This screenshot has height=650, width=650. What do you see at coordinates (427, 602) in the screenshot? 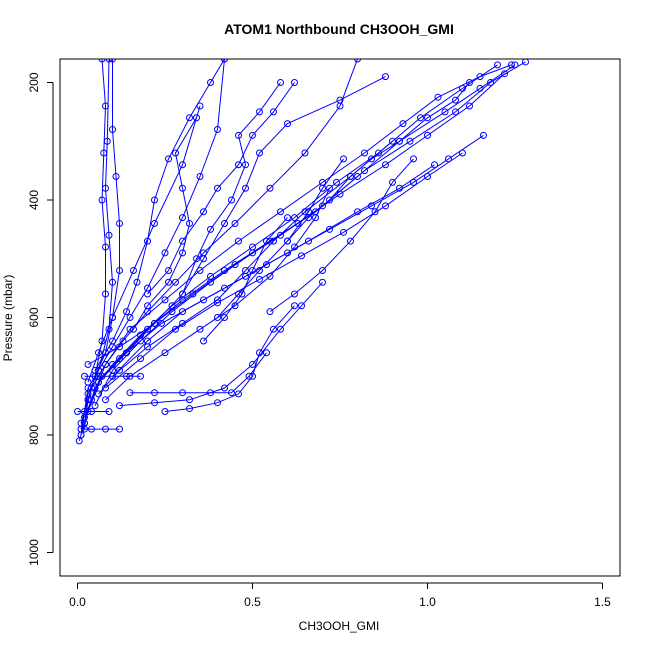
I see `x-tick-label: 1.0` at bounding box center [427, 602].